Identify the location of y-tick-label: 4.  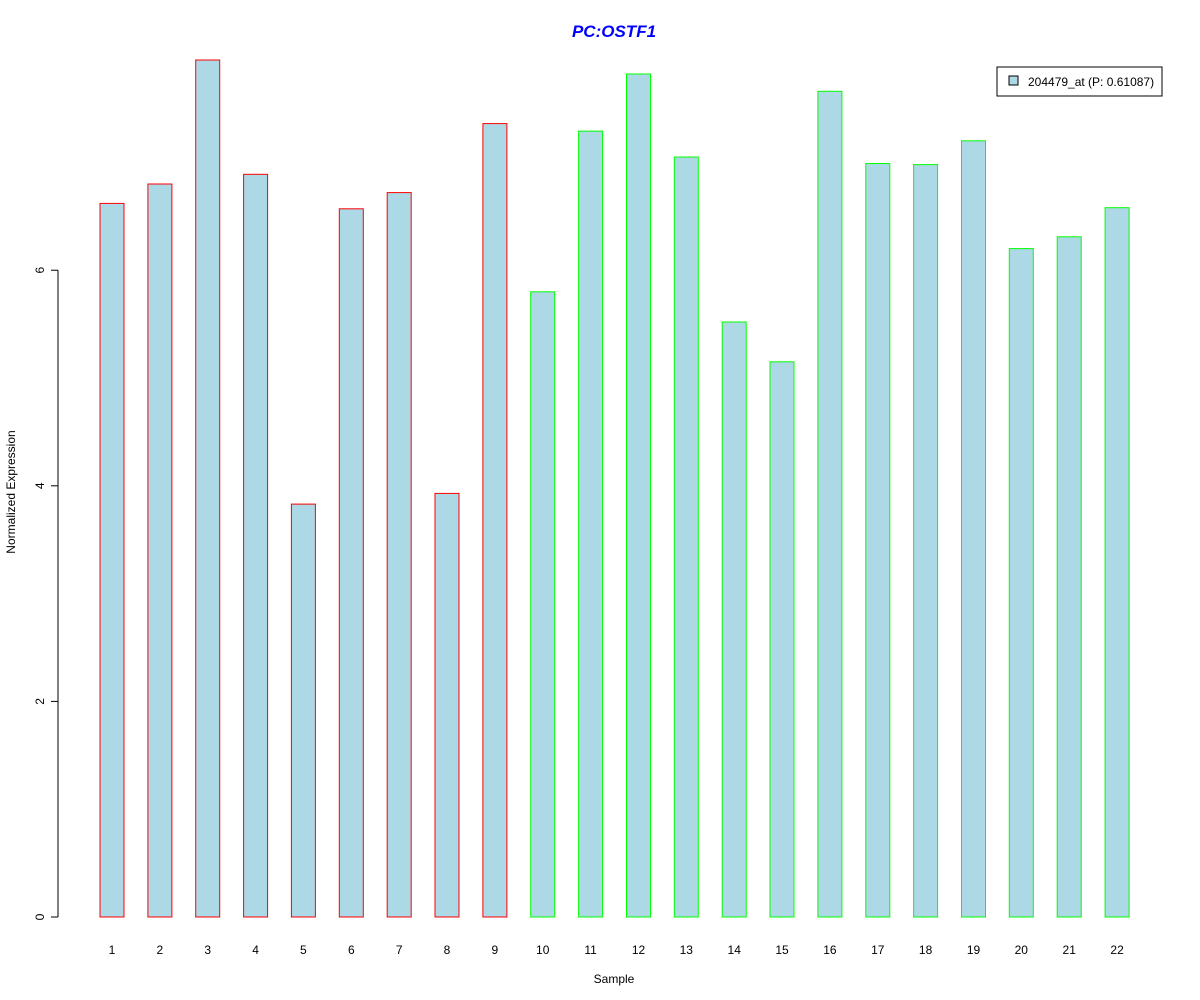
(40, 485).